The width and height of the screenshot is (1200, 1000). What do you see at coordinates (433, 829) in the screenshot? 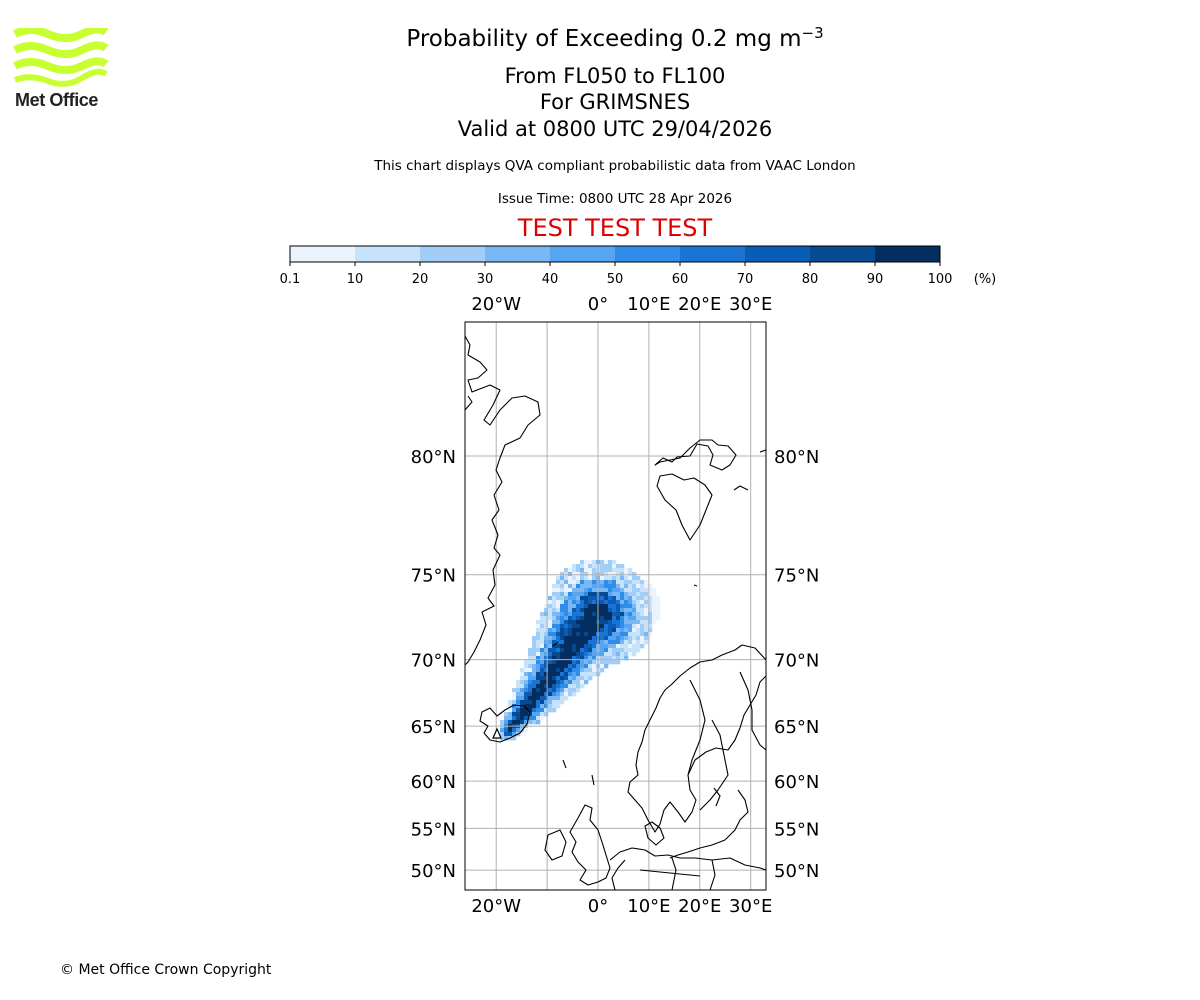
I see `latitude-label: 55°N` at bounding box center [433, 829].